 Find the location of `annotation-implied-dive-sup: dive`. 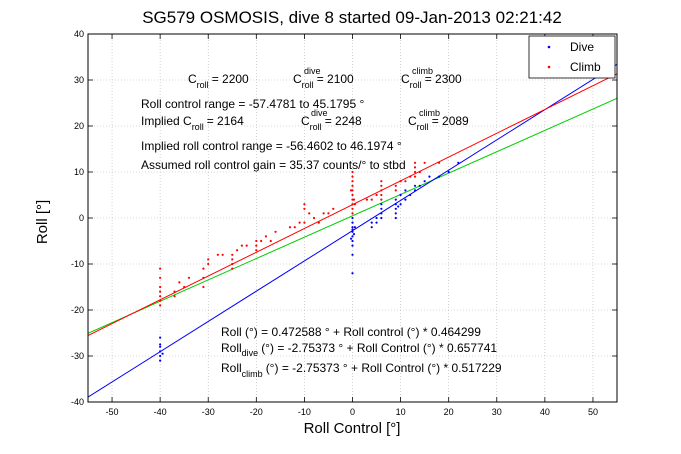

annotation-implied-dive-sup: dive is located at coordinates (319, 113).